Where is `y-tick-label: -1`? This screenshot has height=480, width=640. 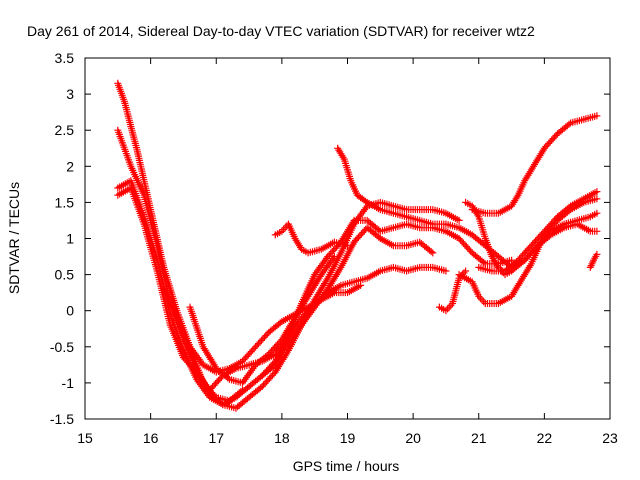 y-tick-label: -1 is located at coordinates (68, 383).